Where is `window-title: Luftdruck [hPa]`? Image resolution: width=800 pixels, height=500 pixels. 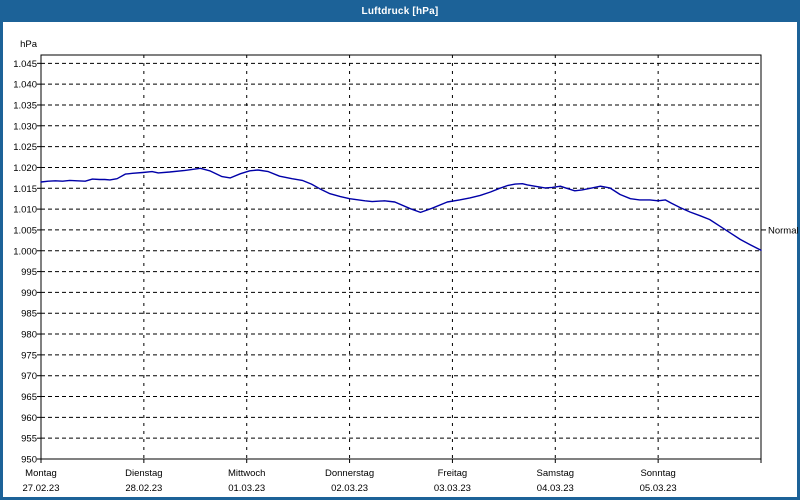
window-title: Luftdruck [hPa] is located at coordinates (400, 11).